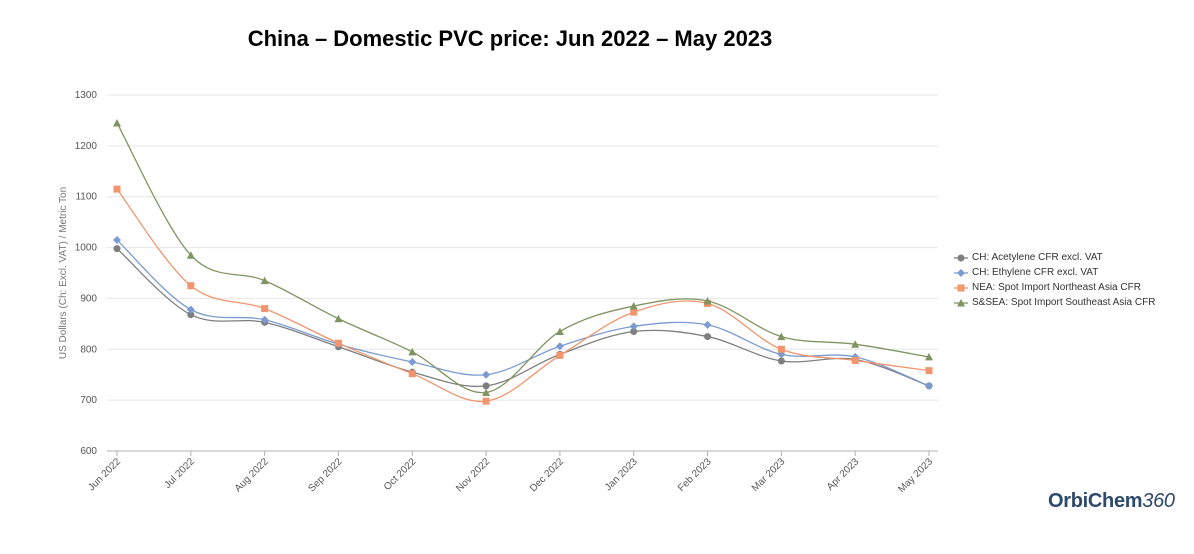 The width and height of the screenshot is (1194, 554). I want to click on legend-label: CH: Acetylene CFR excl. VAT, so click(1037, 257).